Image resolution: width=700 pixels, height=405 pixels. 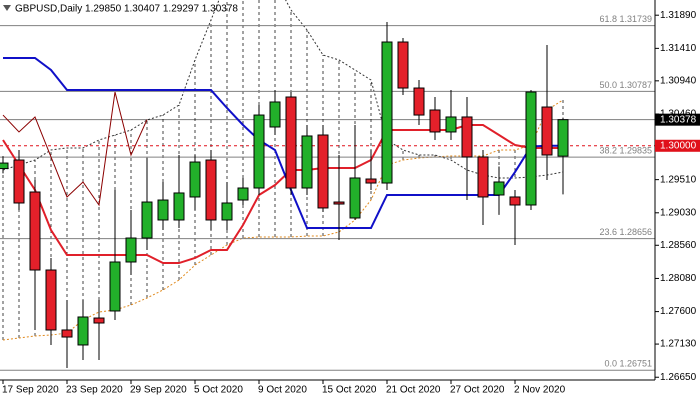 What do you see at coordinates (678, 212) in the screenshot?
I see `y-tick-label: 1.29030` at bounding box center [678, 212].